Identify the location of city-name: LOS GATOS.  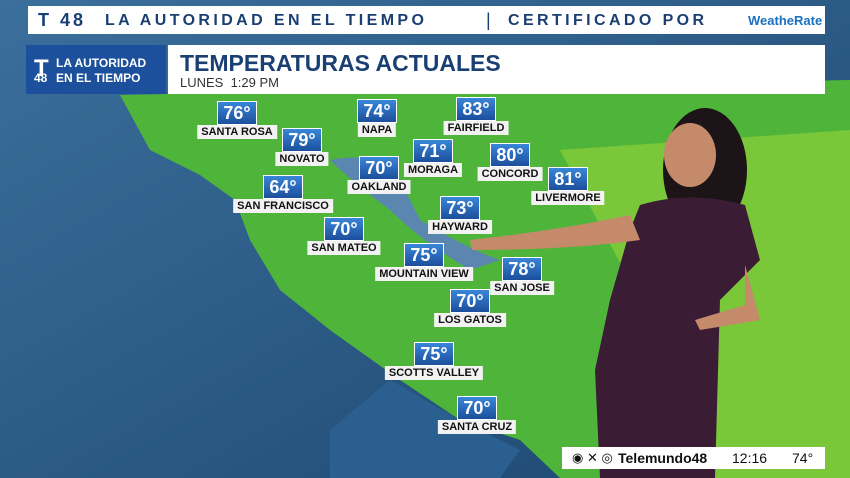
(470, 320).